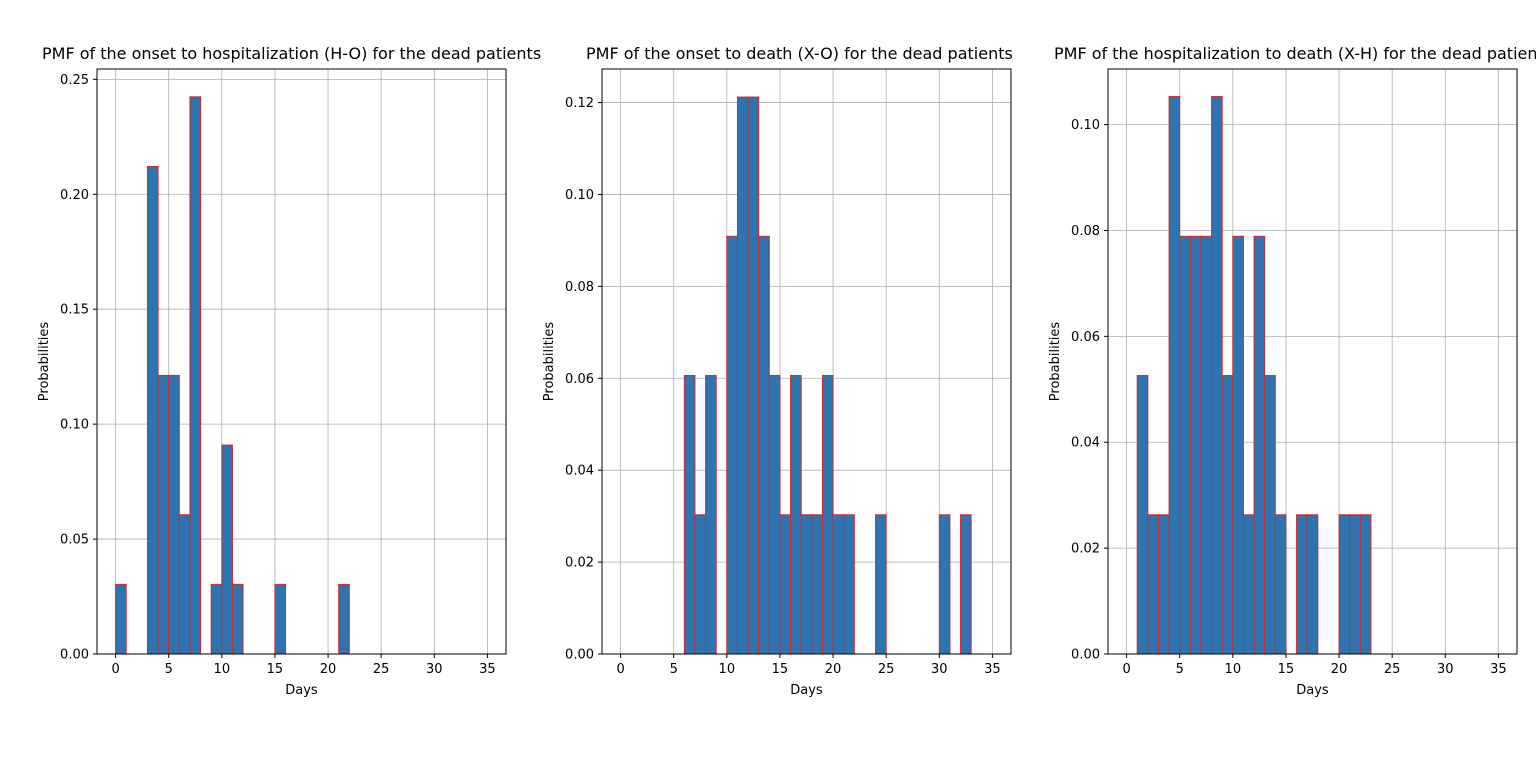 Image resolution: width=1536 pixels, height=767 pixels. What do you see at coordinates (579, 287) in the screenshot?
I see `y-tick-label: 0.08` at bounding box center [579, 287].